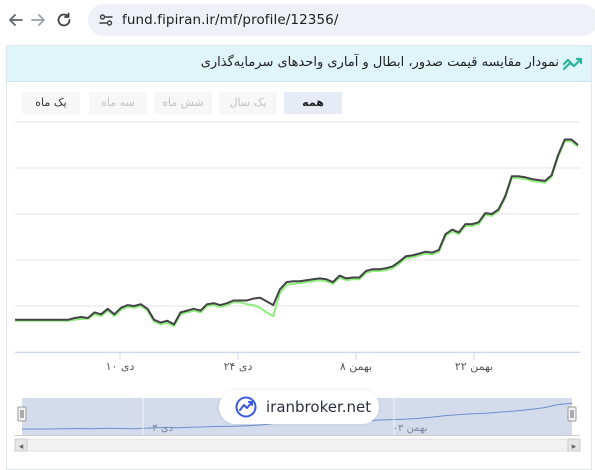 The width and height of the screenshot is (595, 470). I want to click on back-button, so click(16, 20).